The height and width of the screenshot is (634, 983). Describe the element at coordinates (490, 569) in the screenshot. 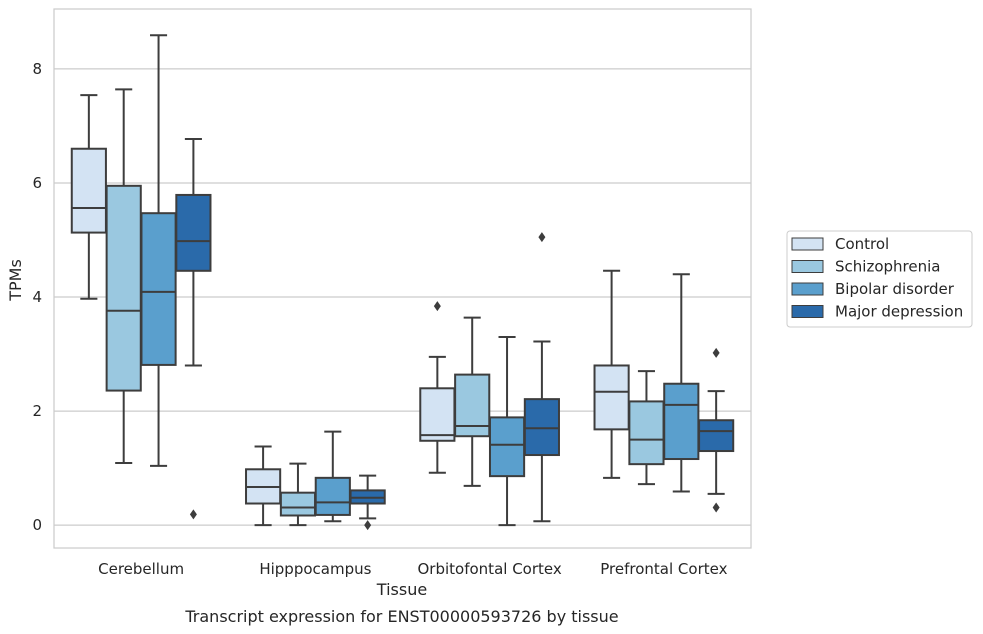

I see `x-tick-label: Orbitofontal Cortex` at that location.